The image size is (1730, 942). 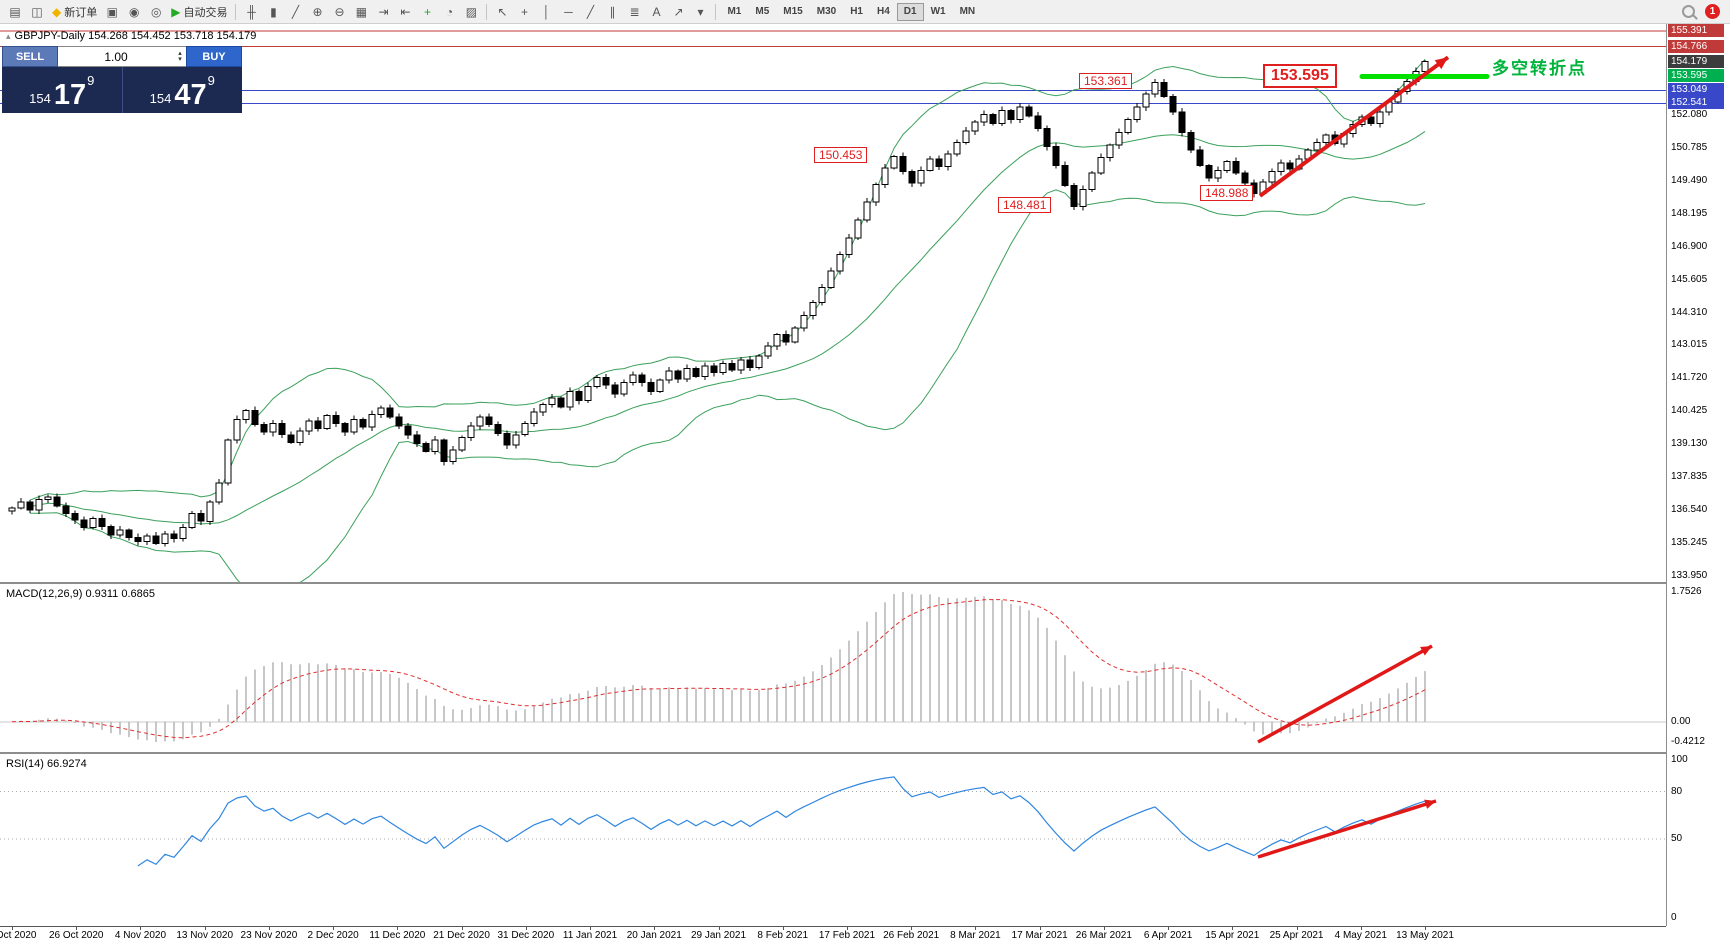 I want to click on volume-down-arrow: ▾, so click(x=180, y=59).